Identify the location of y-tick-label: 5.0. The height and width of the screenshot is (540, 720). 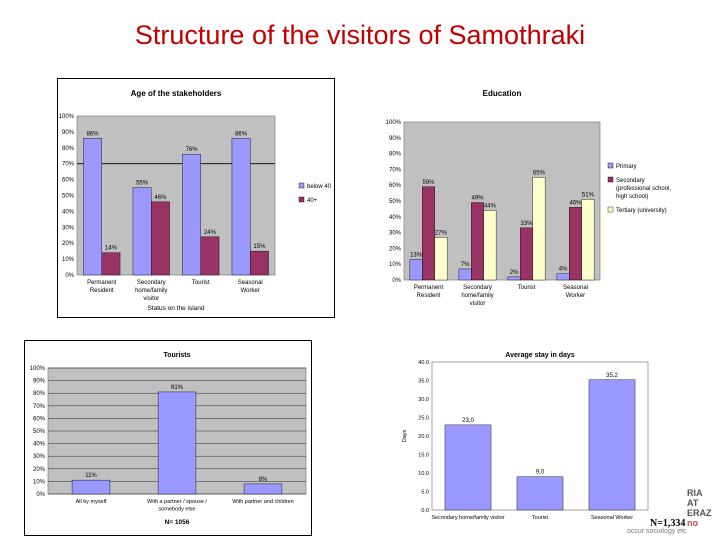
(425, 493).